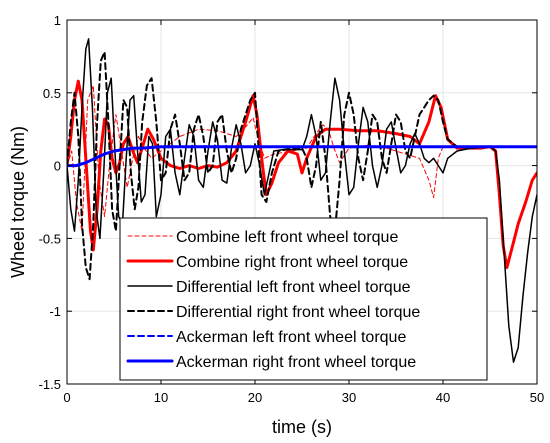 Image resolution: width=550 pixels, height=443 pixels. Describe the element at coordinates (302, 427) in the screenshot. I see `x-axis-label: time (s)` at that location.